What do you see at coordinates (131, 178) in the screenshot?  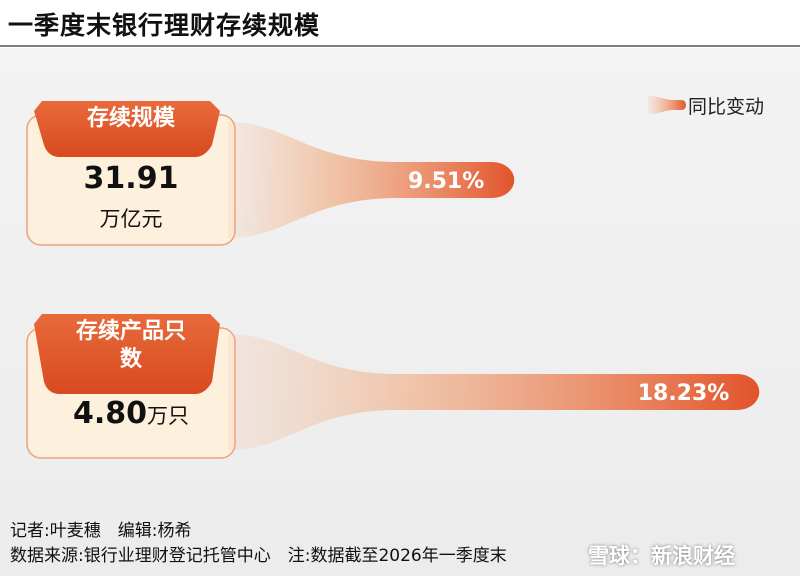 I see `card-value: 31.91` at bounding box center [131, 178].